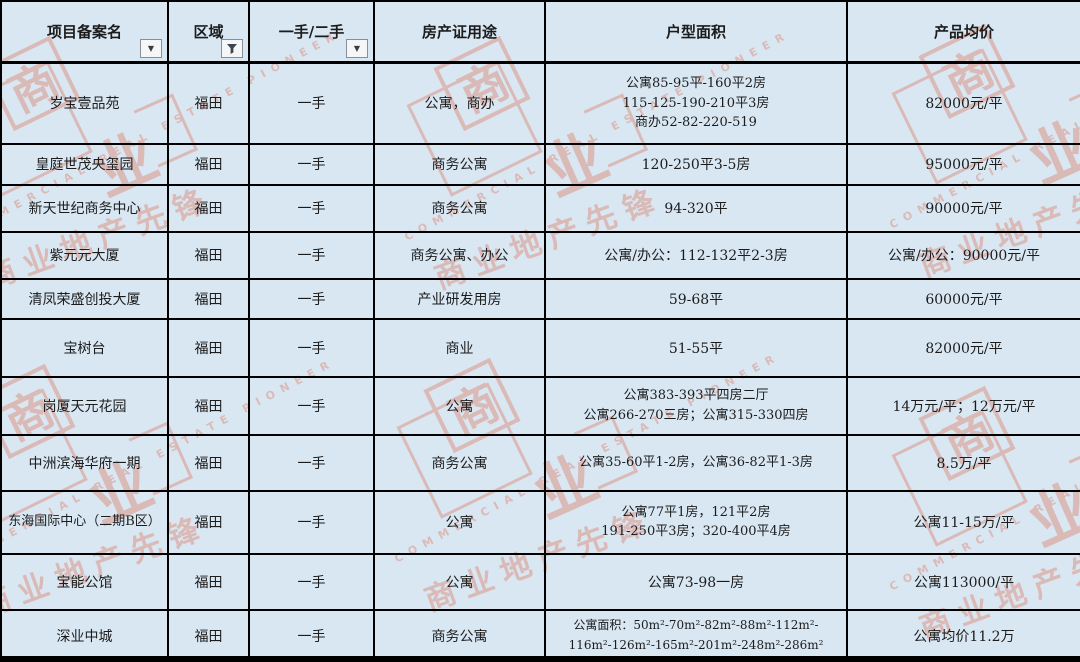 Image resolution: width=1080 pixels, height=662 pixels. I want to click on filter-dropdown-hand: ▼, so click(357, 48).